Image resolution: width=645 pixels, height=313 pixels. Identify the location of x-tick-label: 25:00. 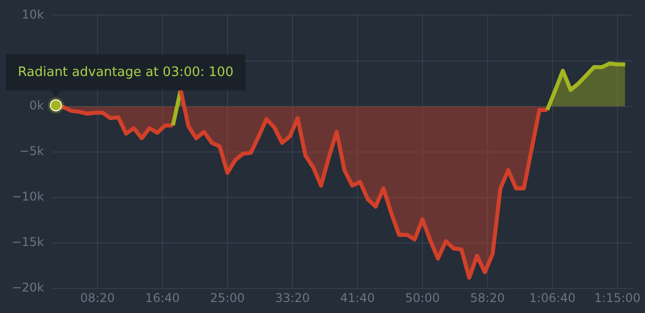
(227, 297).